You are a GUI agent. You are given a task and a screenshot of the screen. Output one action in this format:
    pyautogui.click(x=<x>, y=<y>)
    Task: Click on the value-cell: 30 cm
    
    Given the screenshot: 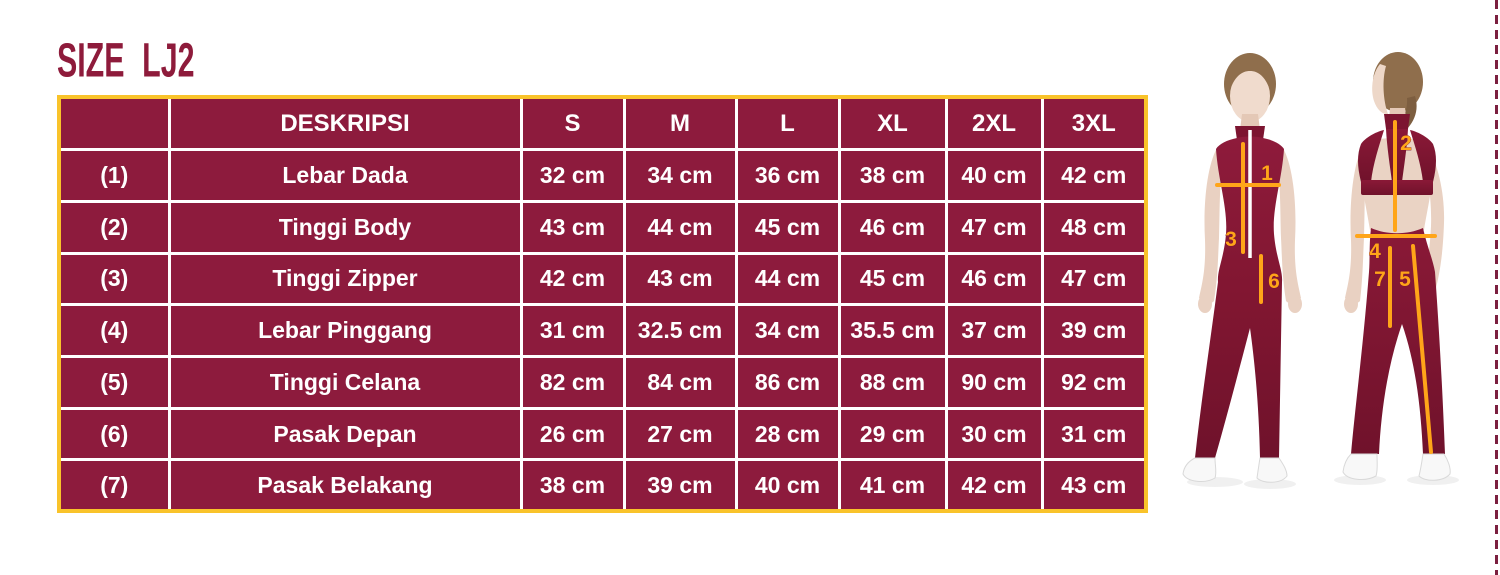 What is the action you would take?
    pyautogui.click(x=994, y=434)
    